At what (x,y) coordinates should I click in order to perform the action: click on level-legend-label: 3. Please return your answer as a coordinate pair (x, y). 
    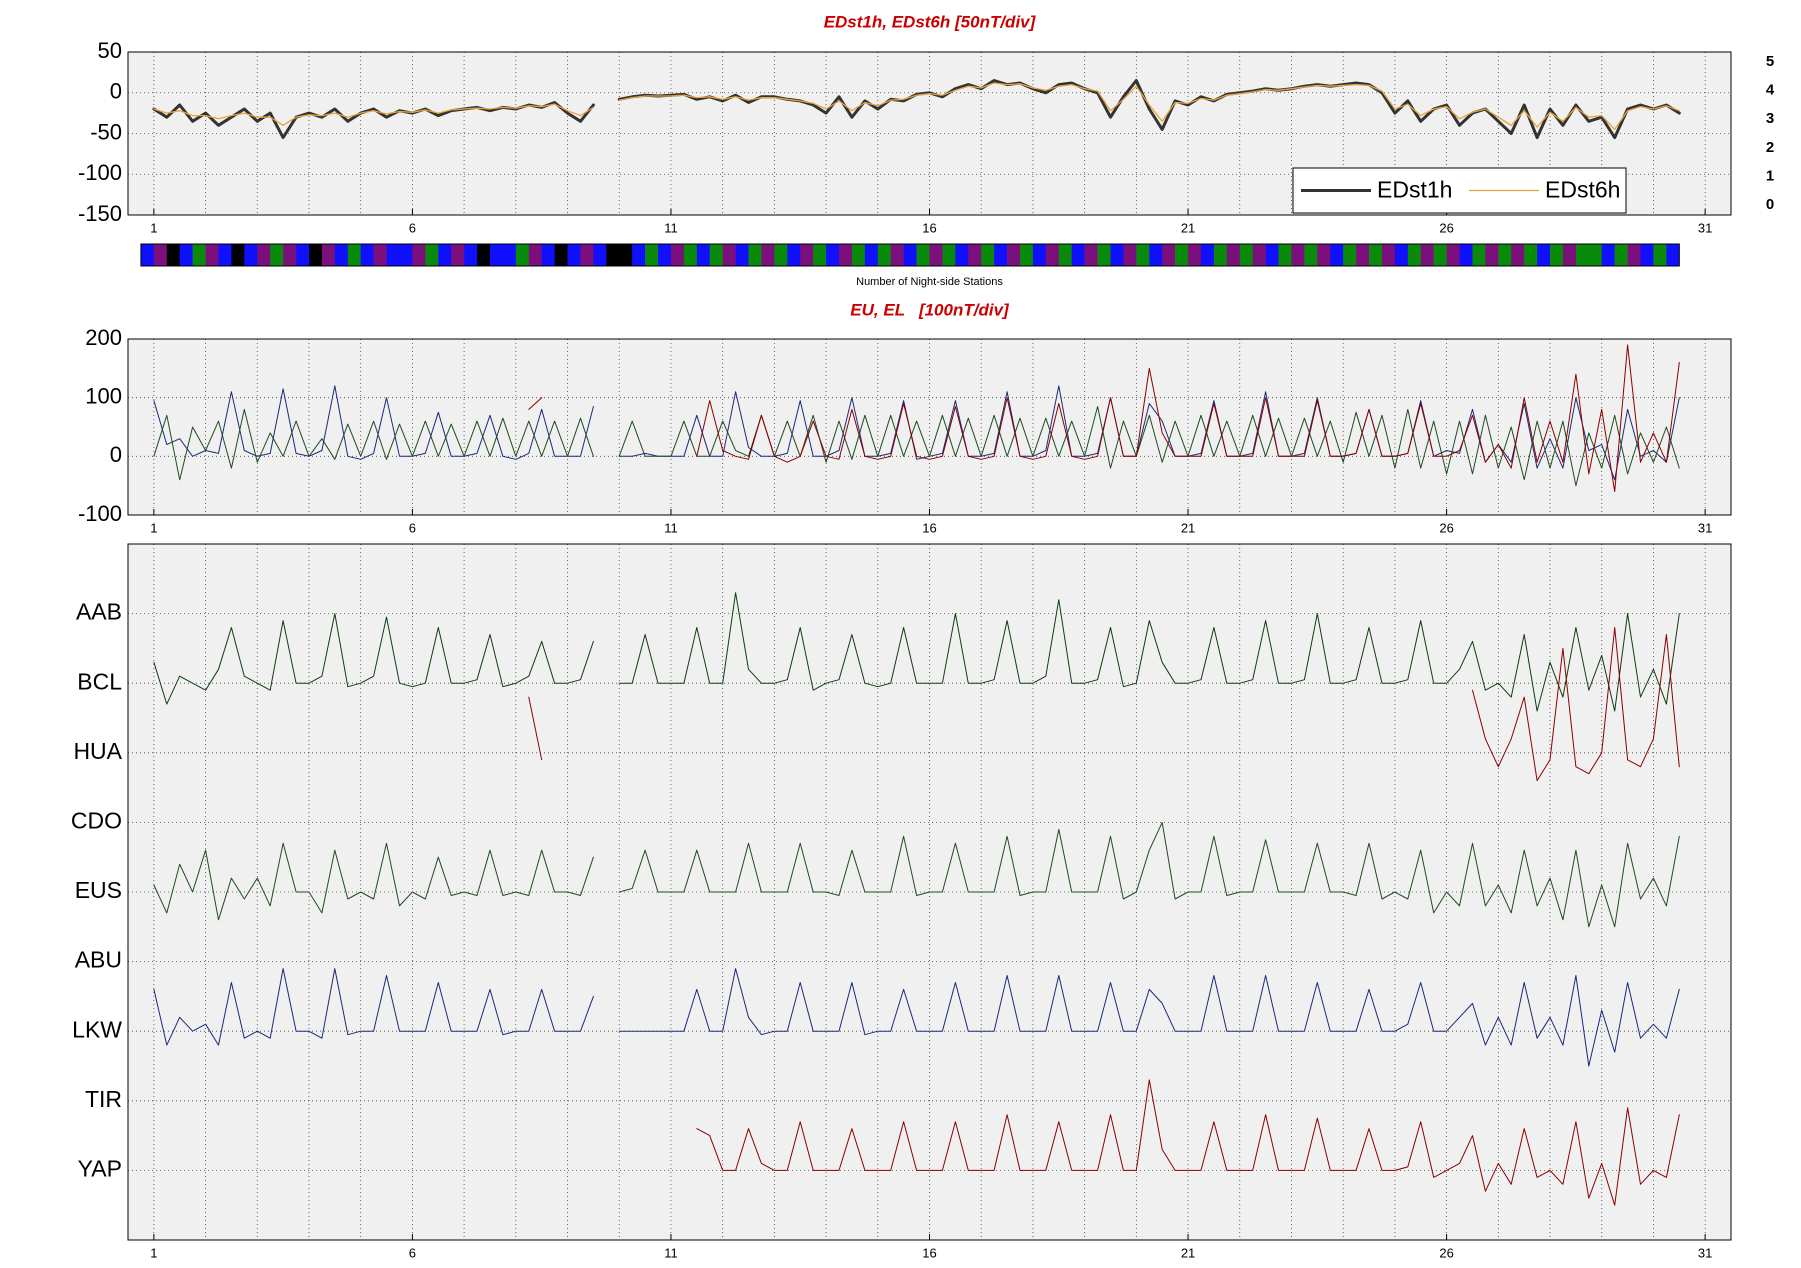
    Looking at the image, I should click on (1770, 118).